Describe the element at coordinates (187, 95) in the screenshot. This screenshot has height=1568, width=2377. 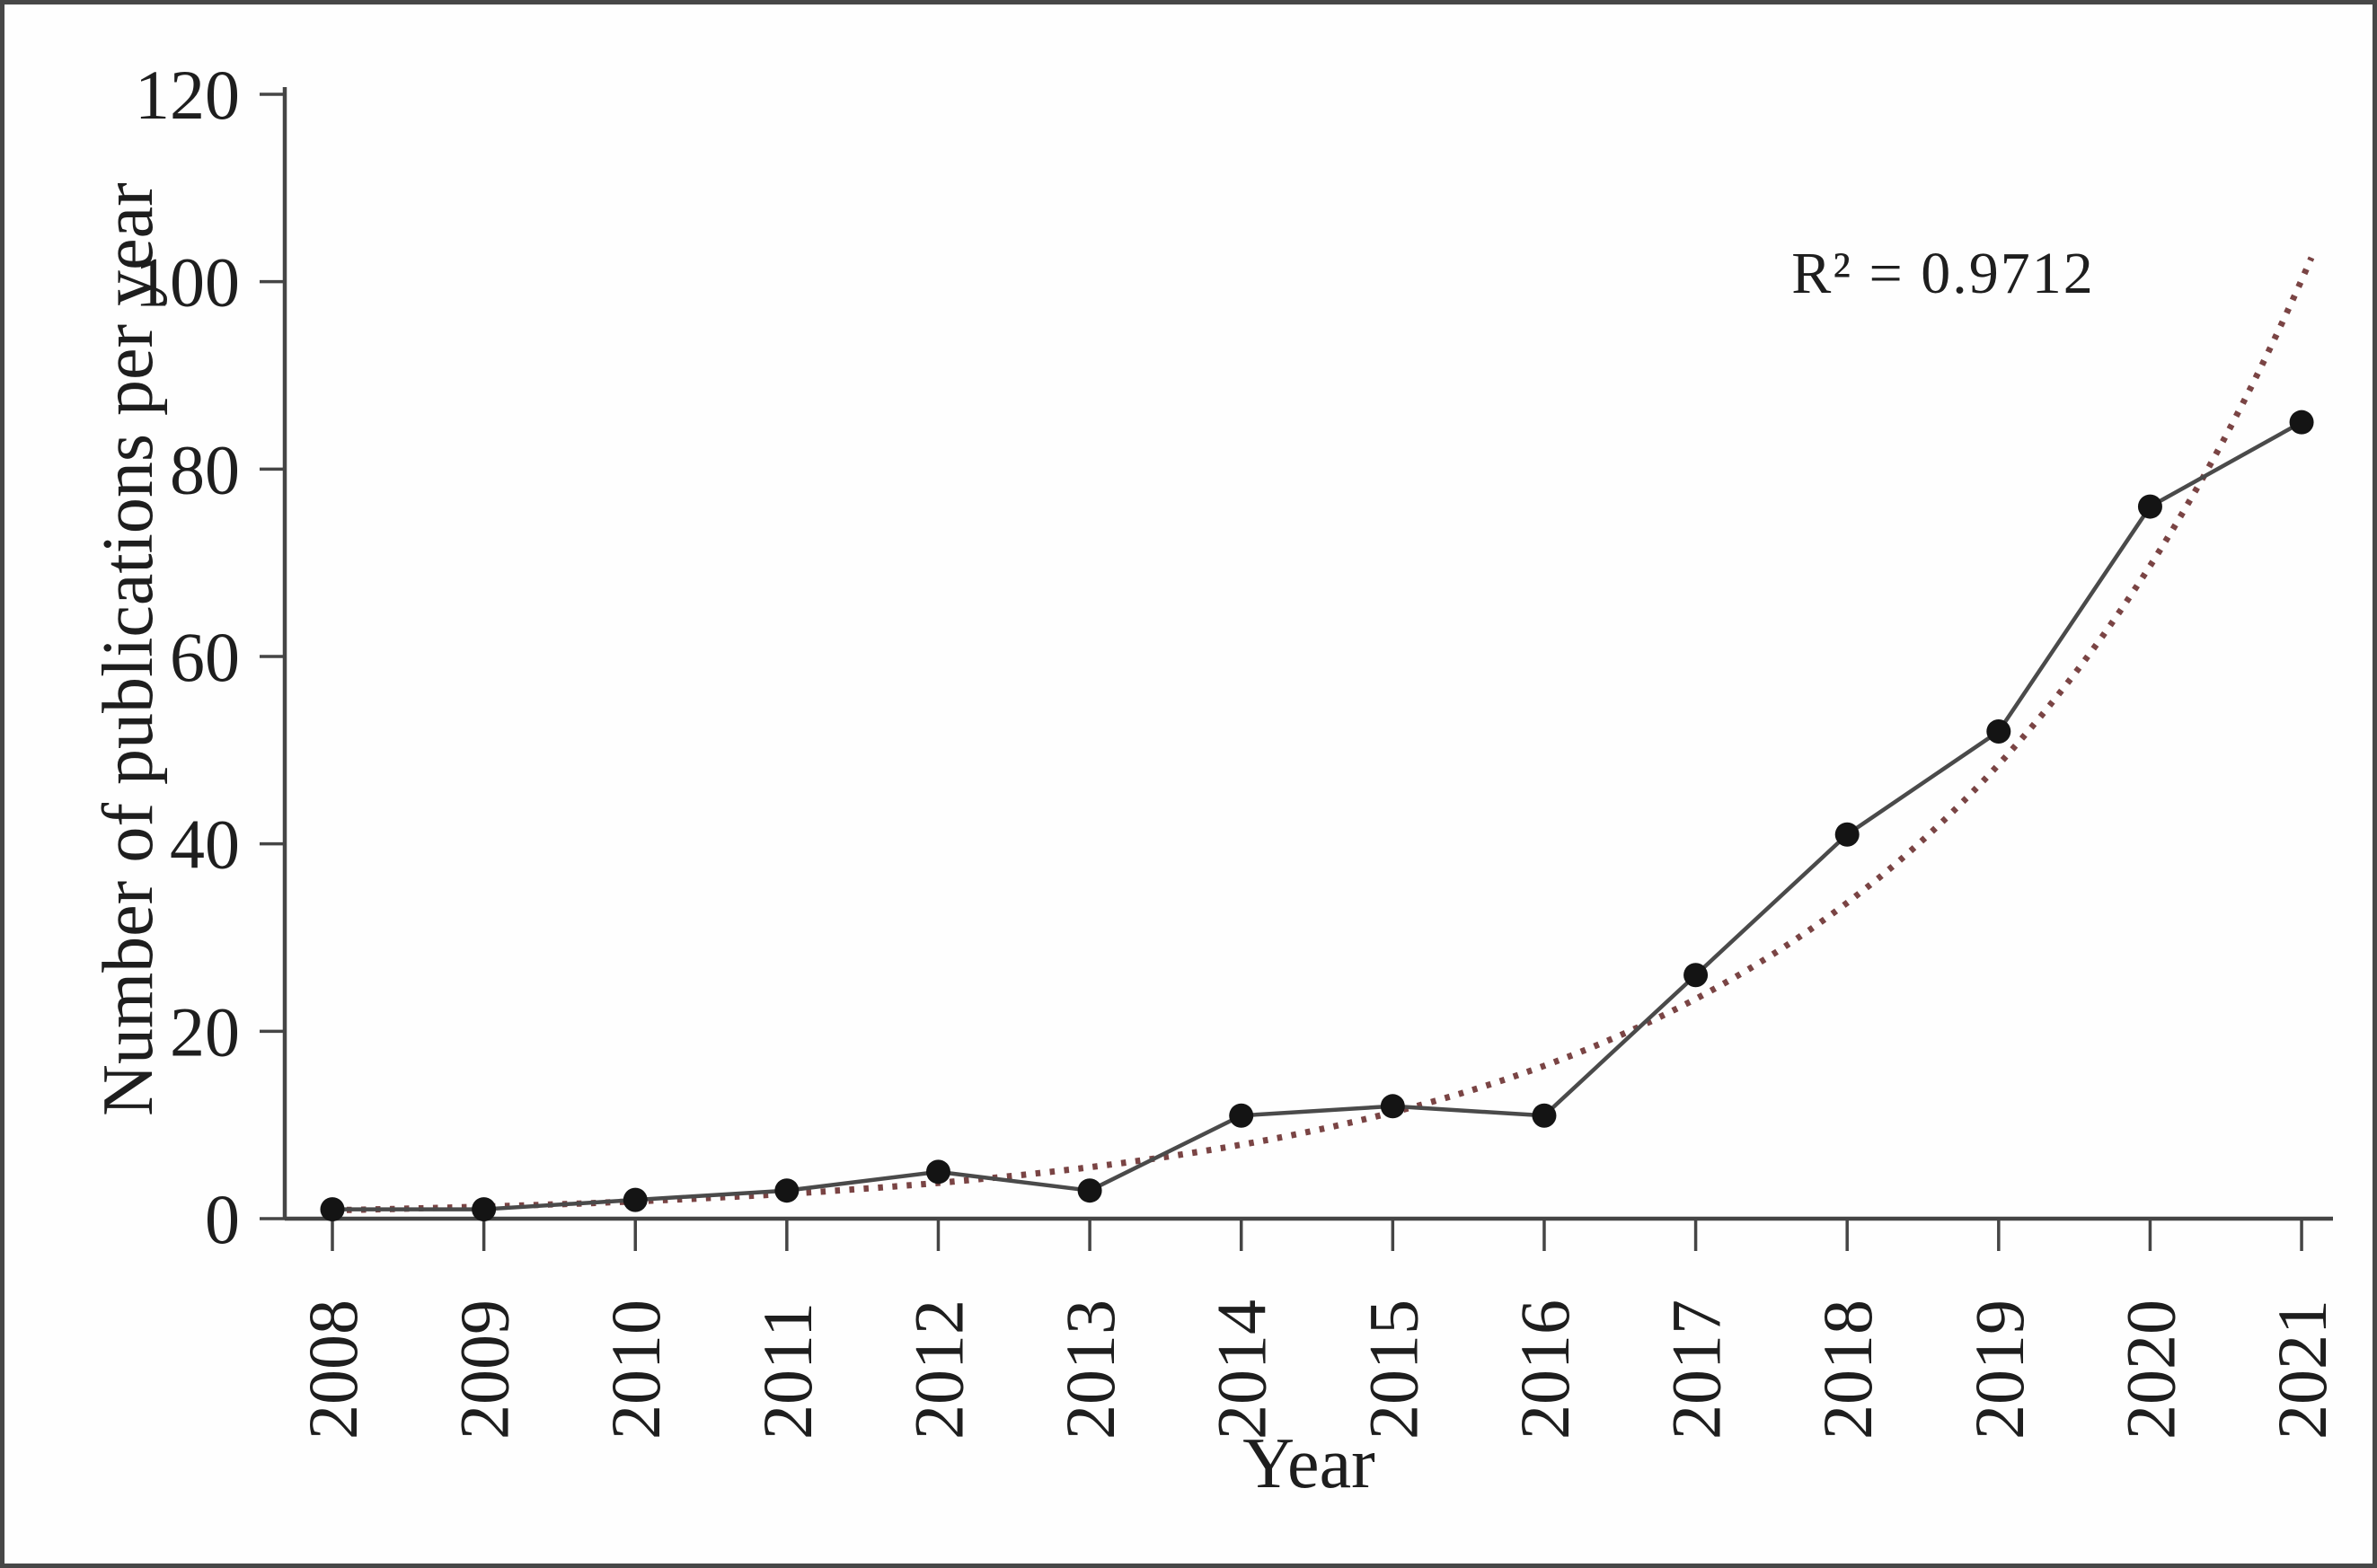
I see `y-tick-label-120: 120` at that location.